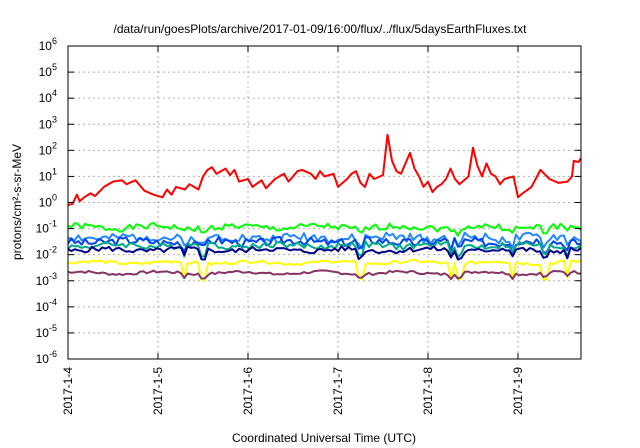 Image resolution: width=640 pixels, height=448 pixels. I want to click on y-axis-title: protons/cm²-s-sr-MeV, so click(17, 202).